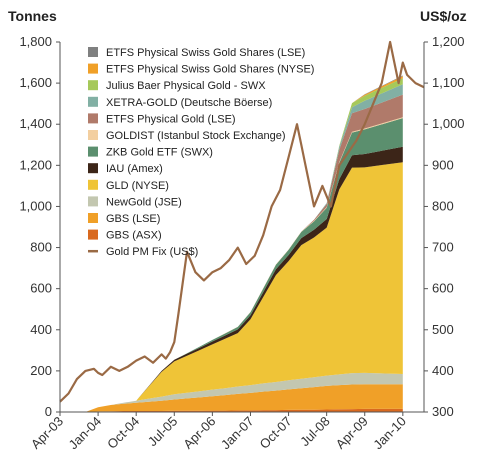  Describe the element at coordinates (144, 202) in the screenshot. I see `legend-label-newgold-jse: NewGold (JSE)` at that location.